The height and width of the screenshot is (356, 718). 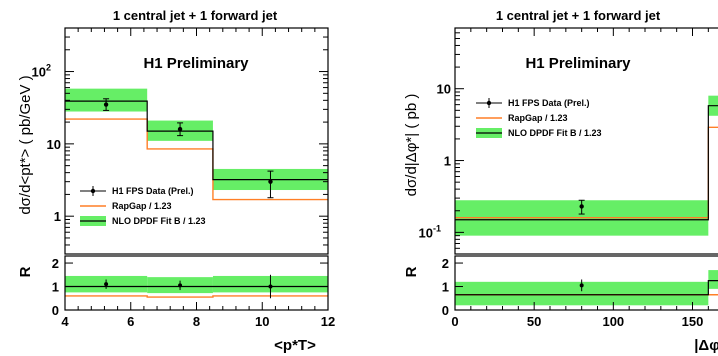 I want to click on chart-1-ratio-y-tick-label-3: 2, so click(x=55, y=263).